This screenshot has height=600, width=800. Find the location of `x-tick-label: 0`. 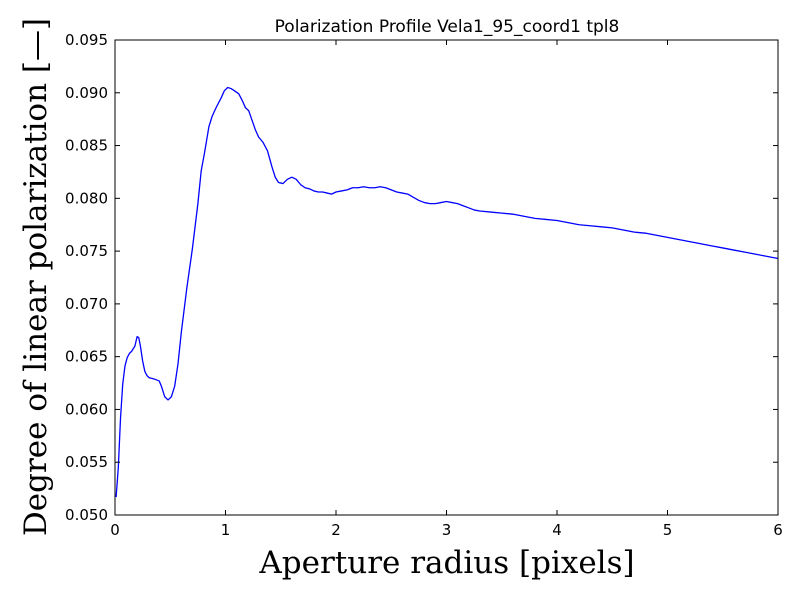

x-tick-label: 0 is located at coordinates (115, 530).